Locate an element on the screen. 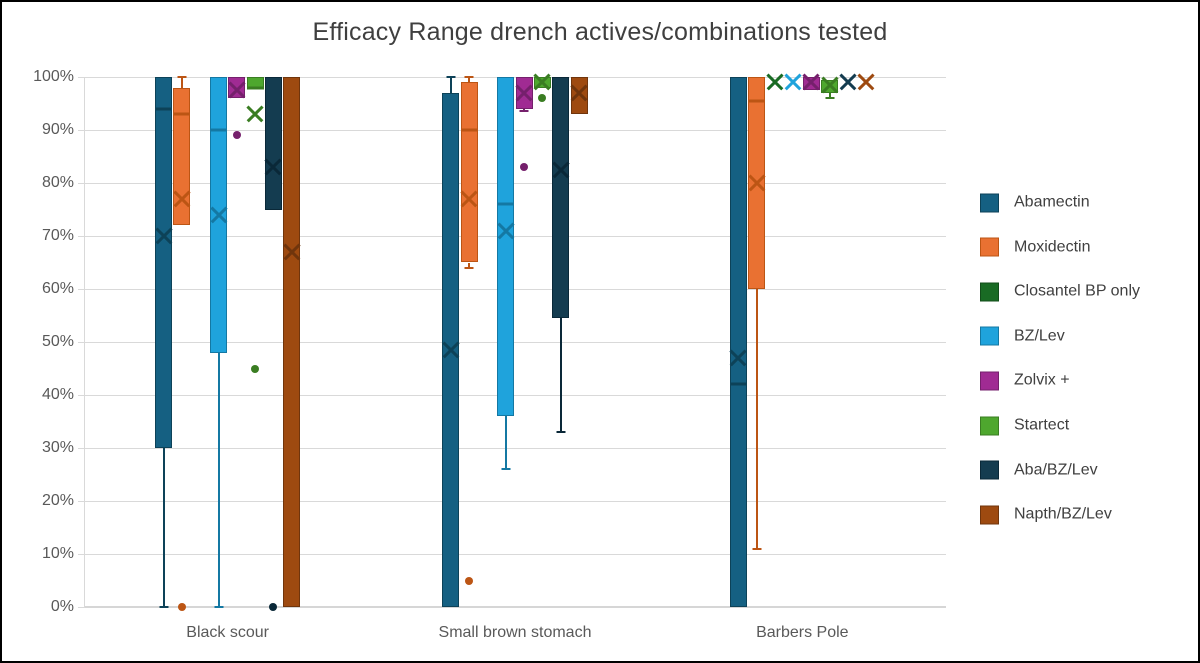 The image size is (1200, 663). legend-label-abamectin: Abamectin is located at coordinates (1052, 202).